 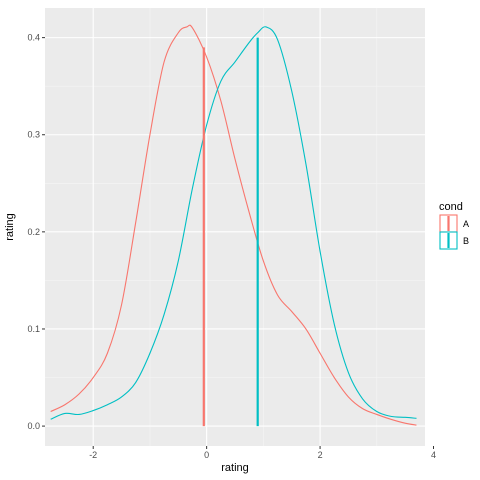 What do you see at coordinates (206, 455) in the screenshot?
I see `x-tick-label: 0` at bounding box center [206, 455].